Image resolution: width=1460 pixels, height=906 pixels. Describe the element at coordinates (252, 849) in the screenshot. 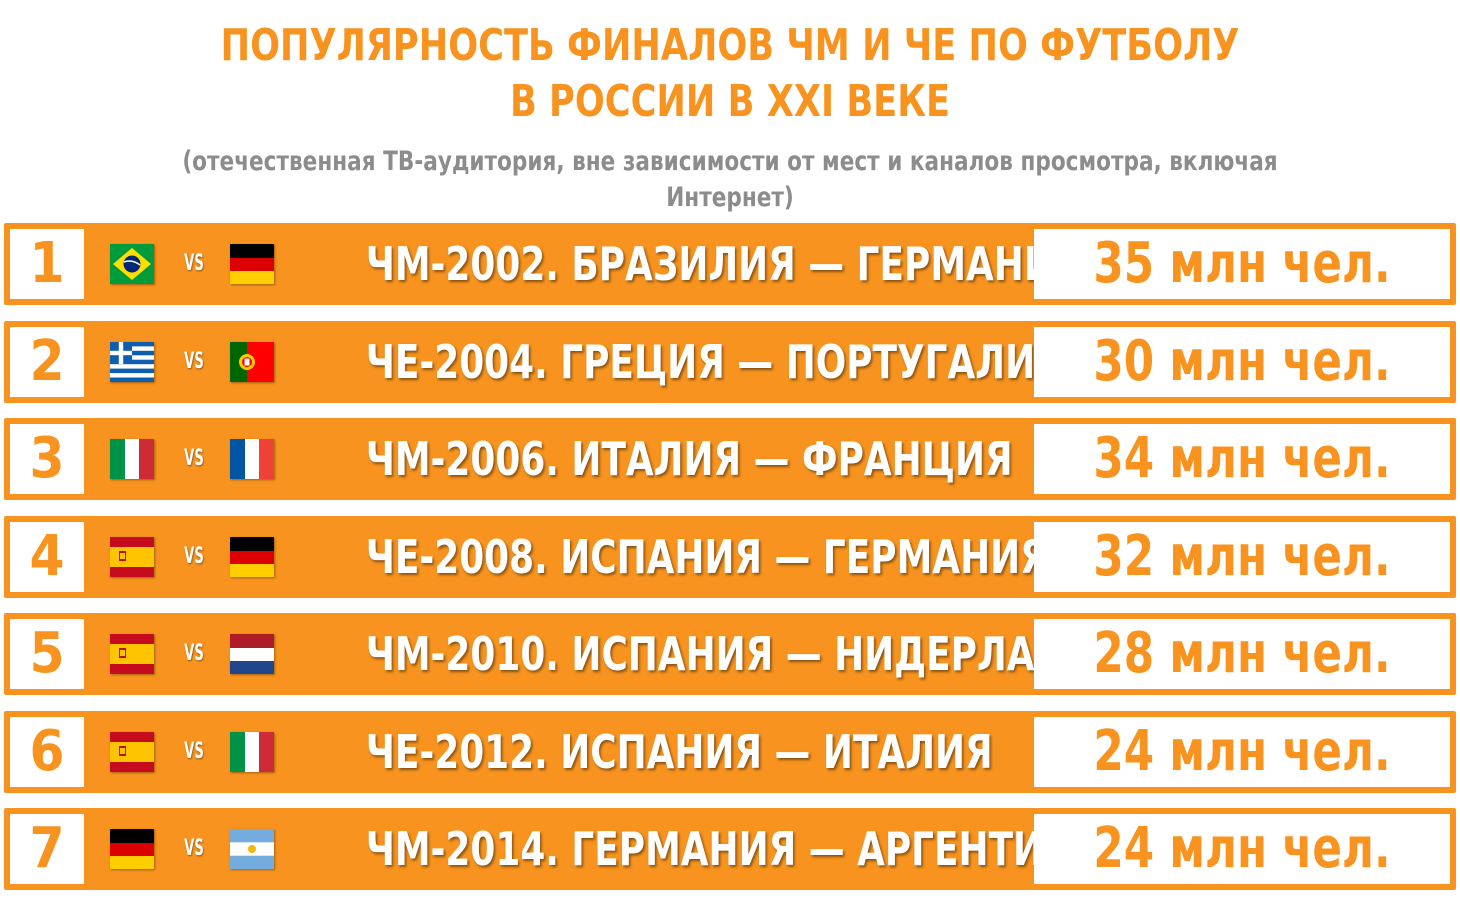

I see `argentina-flag-icon` at that location.